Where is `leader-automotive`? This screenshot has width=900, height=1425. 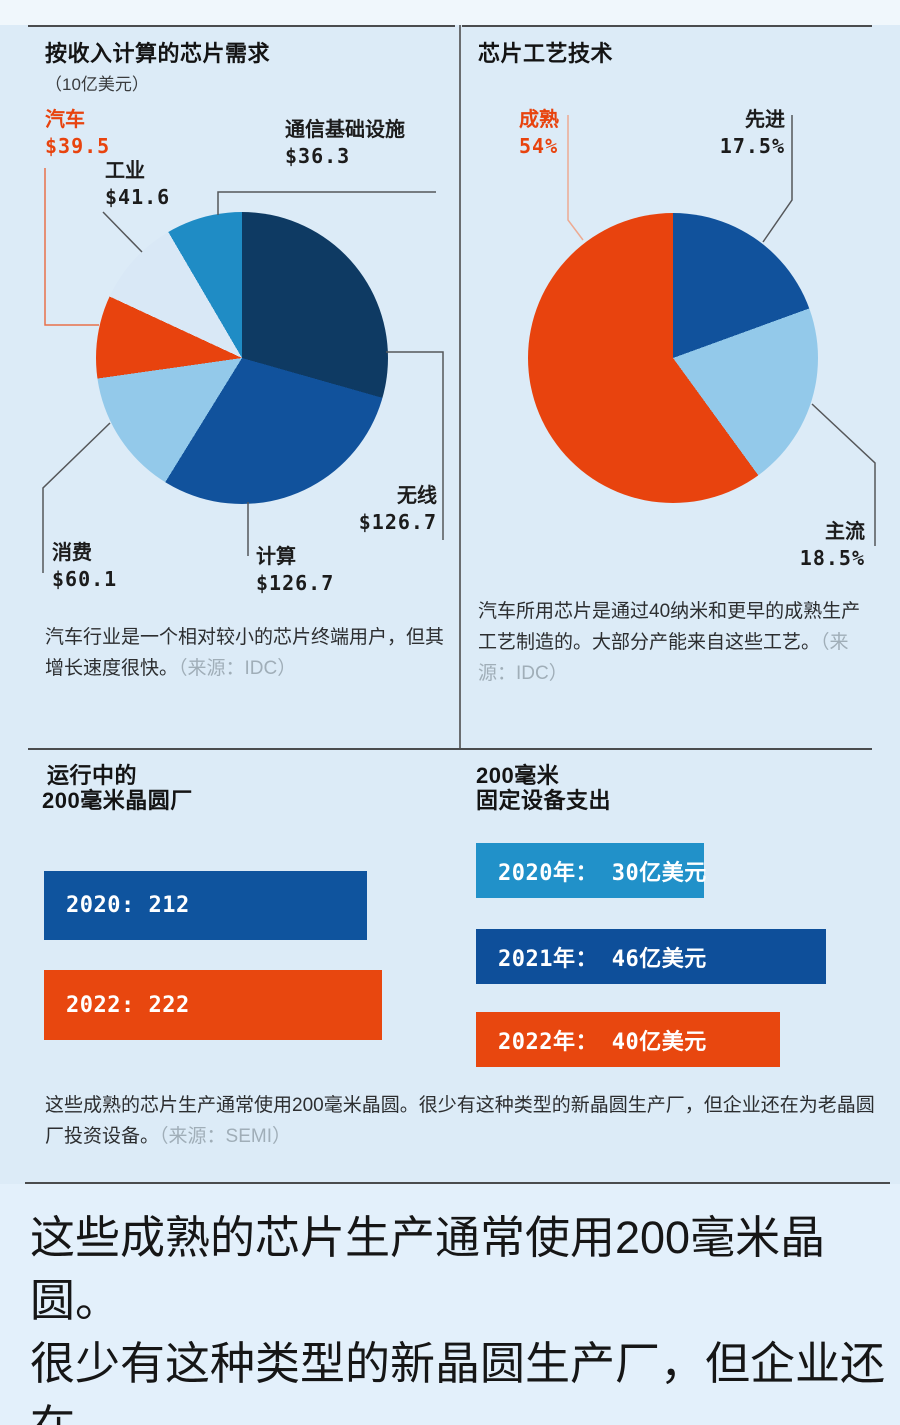 leader-automotive is located at coordinates (71, 247).